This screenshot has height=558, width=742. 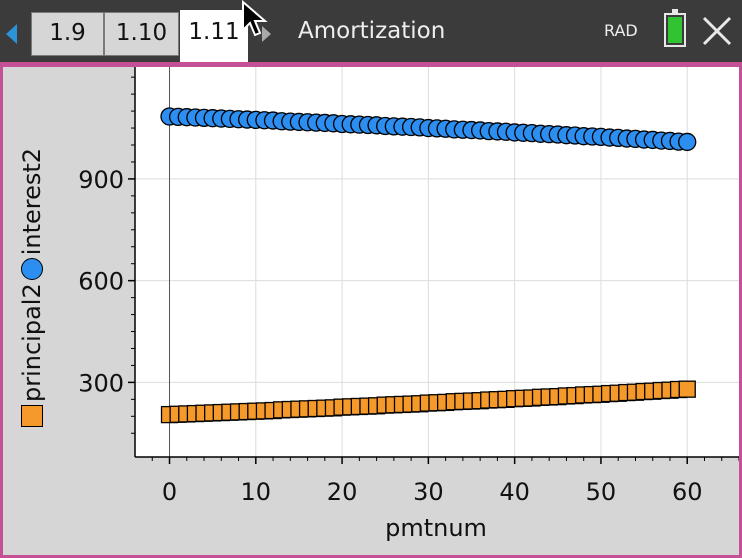 I want to click on frame-border-bottom, so click(x=371, y=556).